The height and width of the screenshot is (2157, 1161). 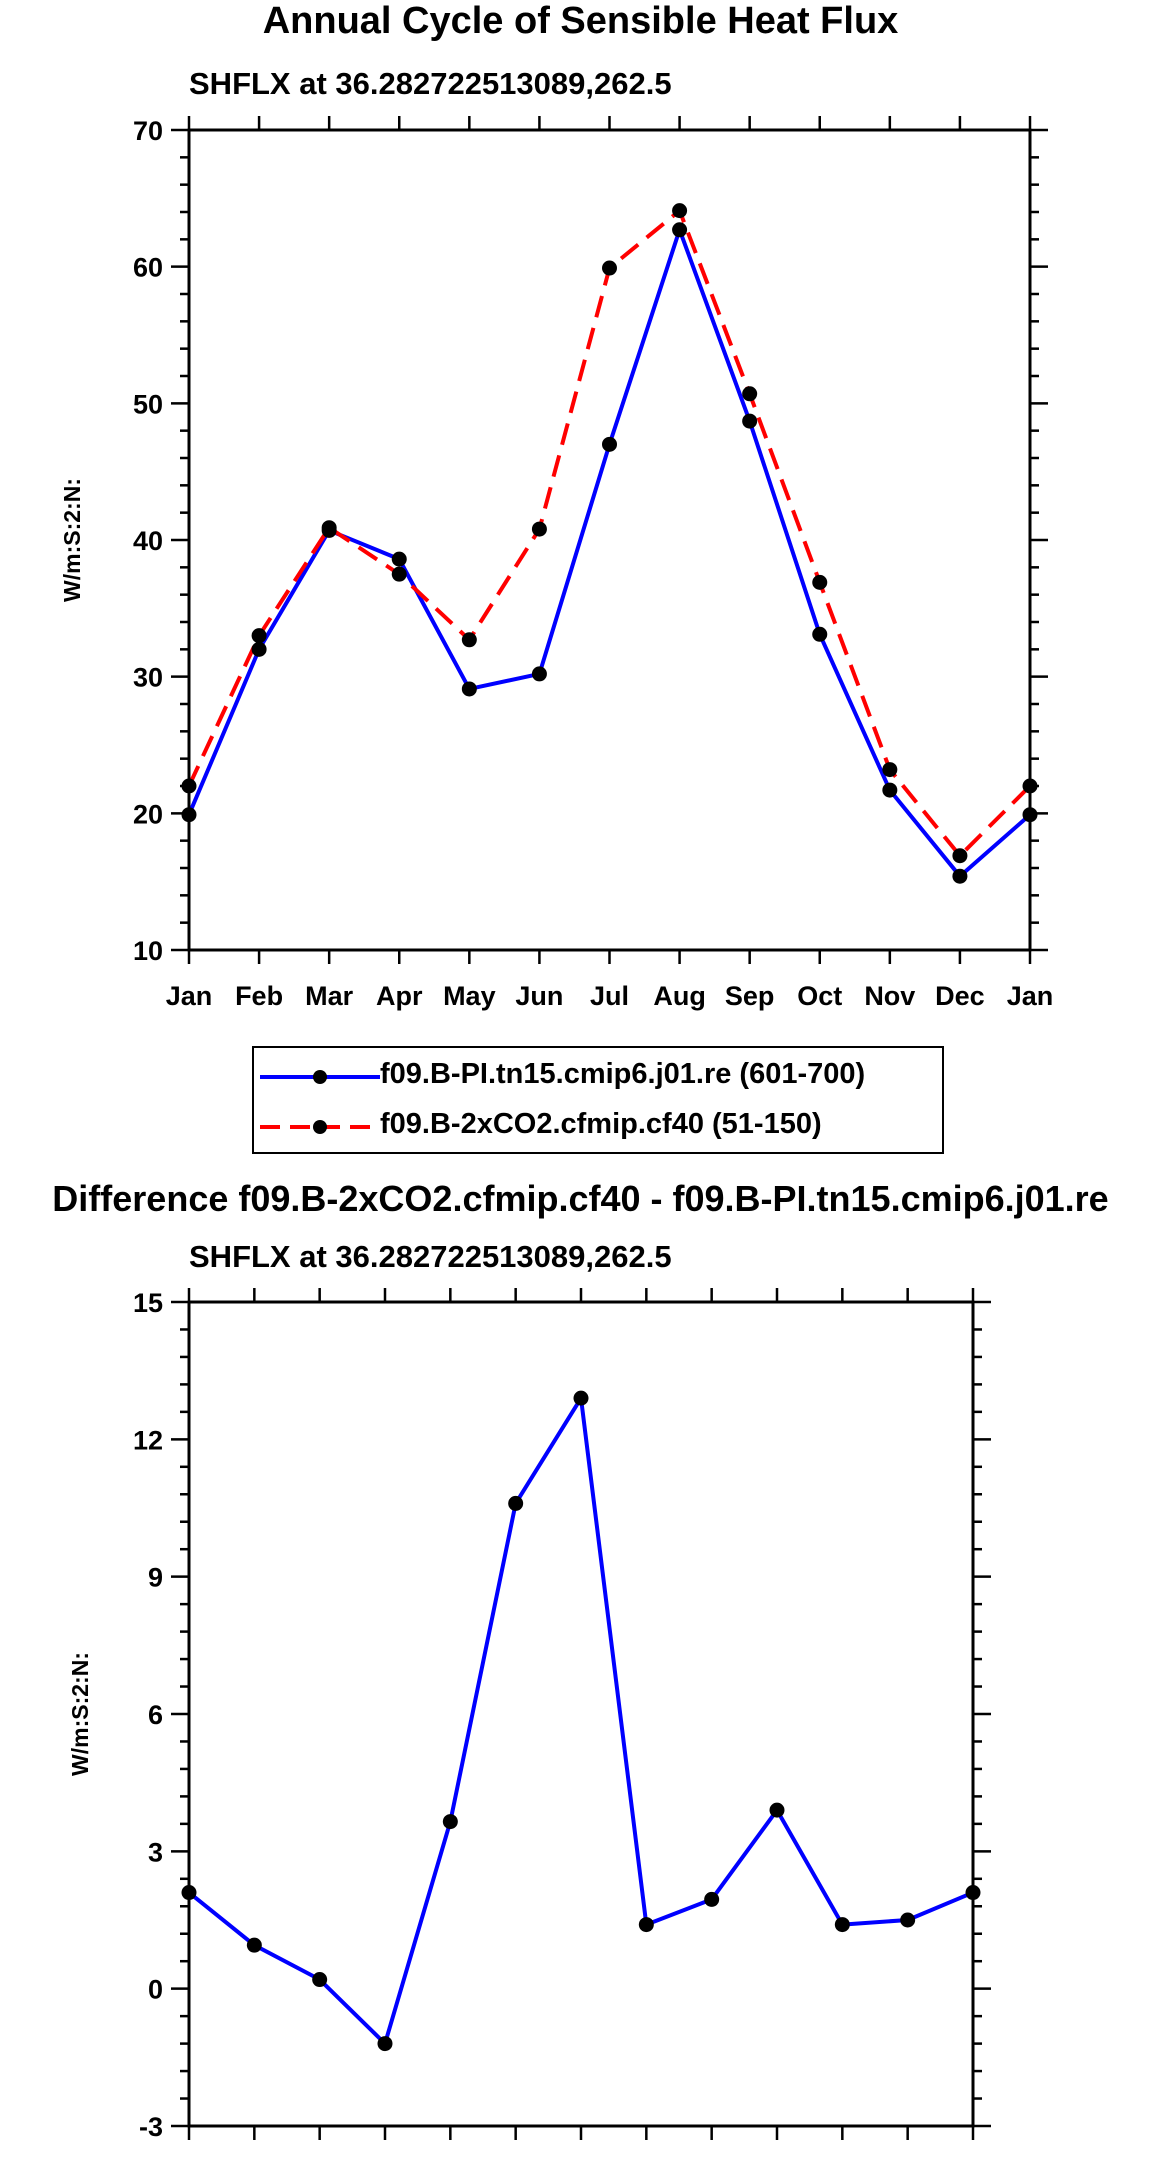 I want to click on diff-ytick-label: 12, so click(x=148, y=1440).